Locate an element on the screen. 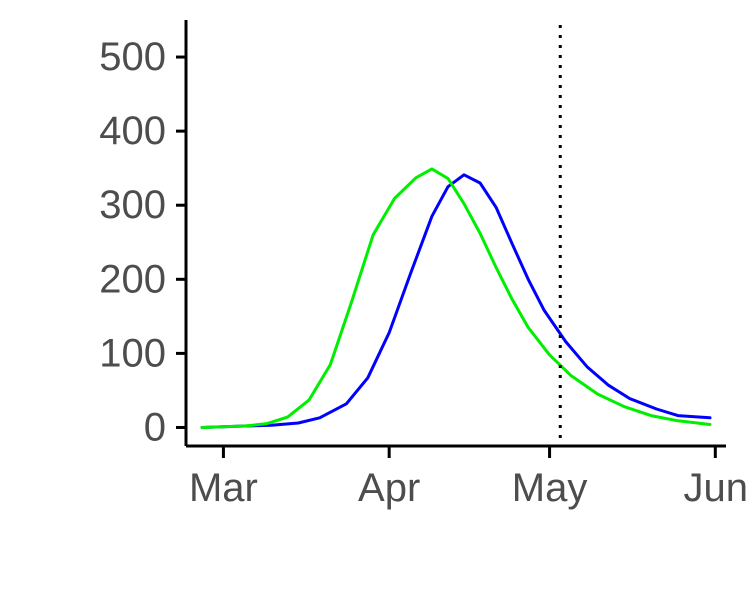  x-tick-label: Jun is located at coordinates (716, 488).